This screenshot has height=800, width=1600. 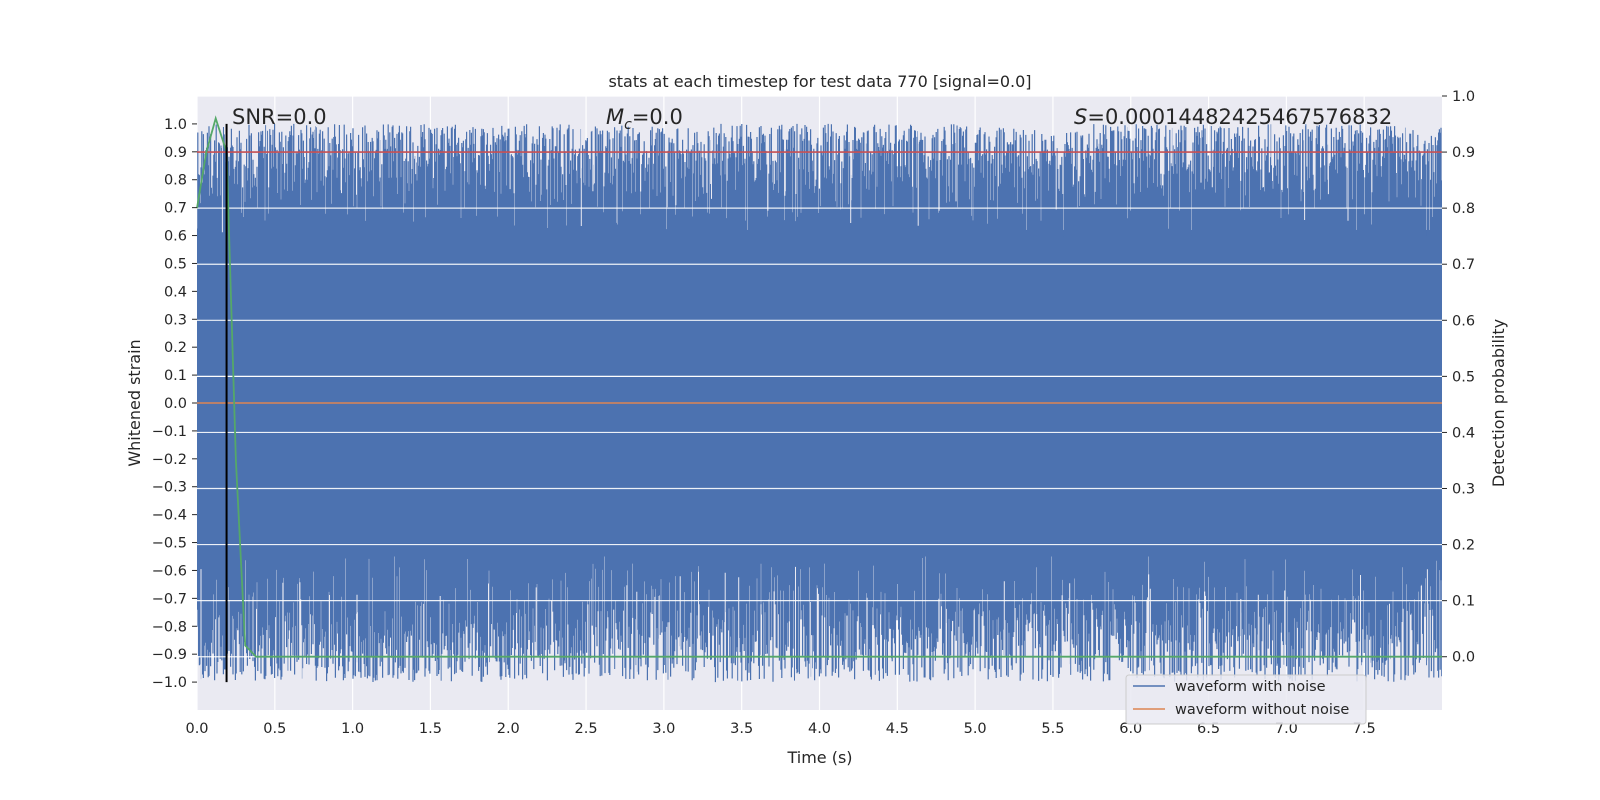 I want to click on y-tick-label: −0.6, so click(x=169, y=571).